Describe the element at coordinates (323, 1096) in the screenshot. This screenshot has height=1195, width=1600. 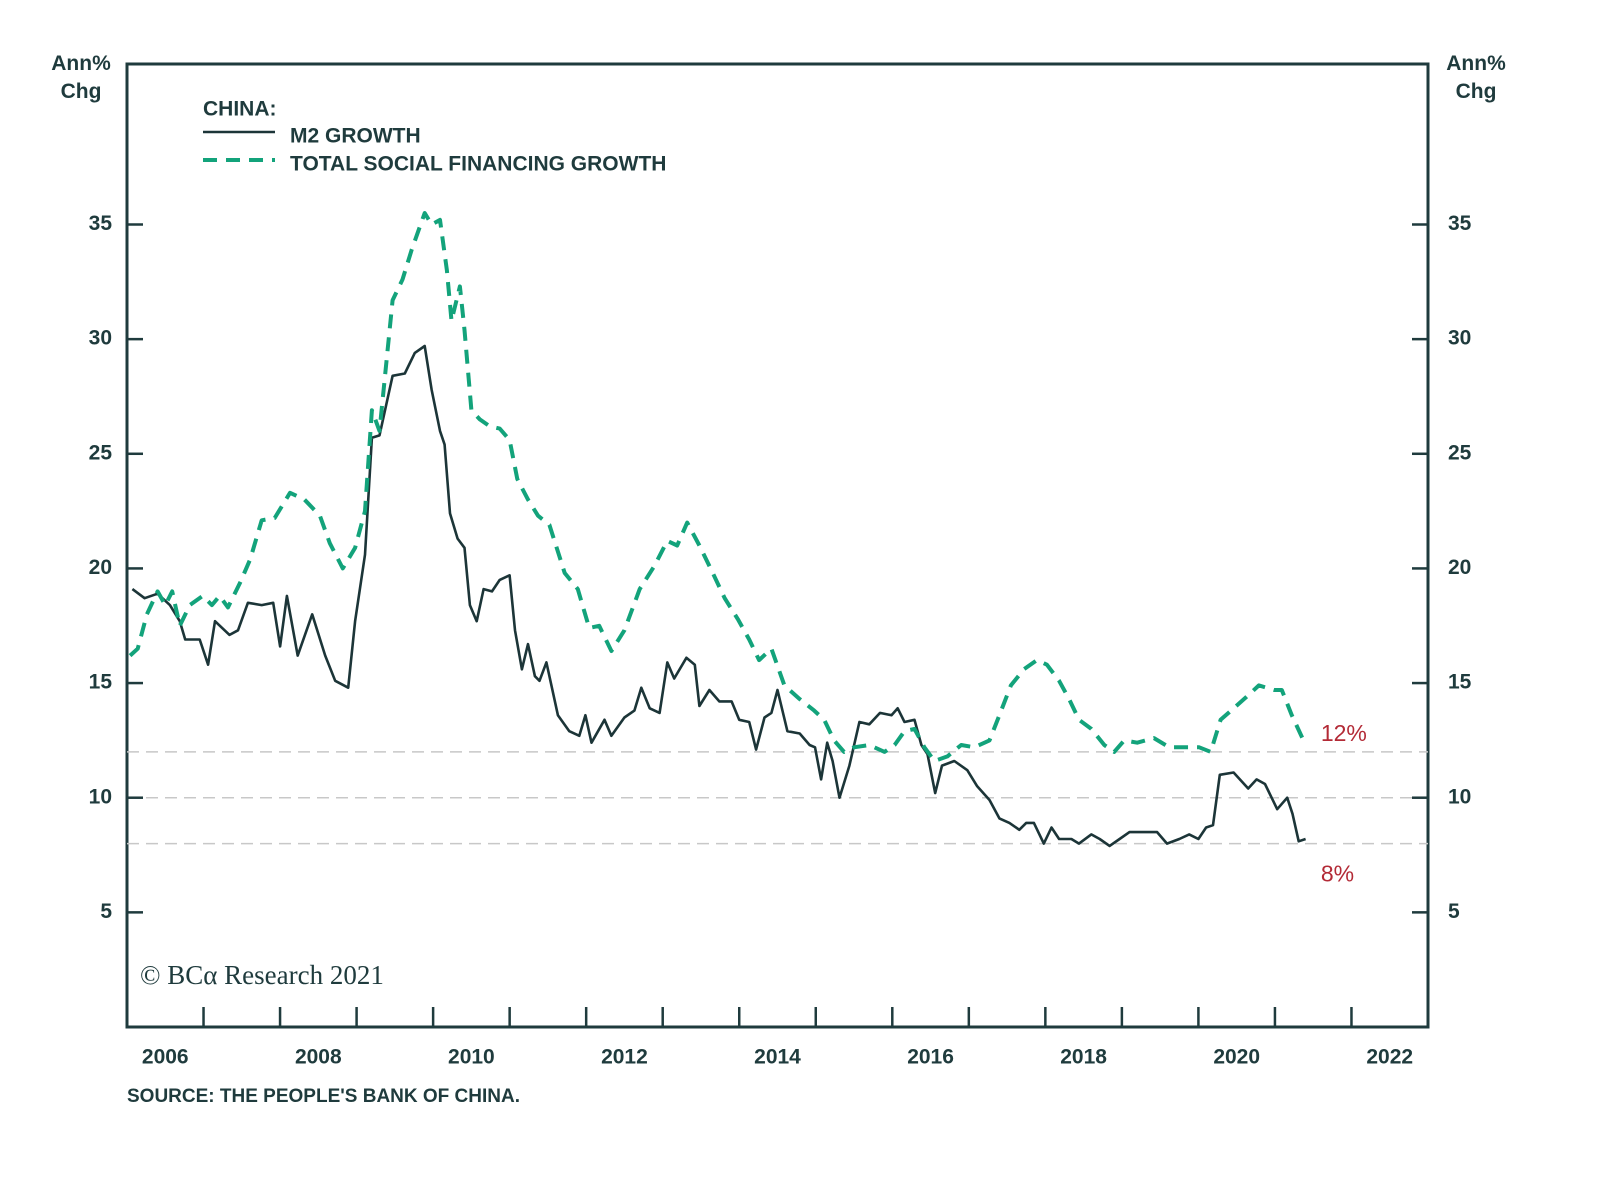
I see `source-note: SOURCE: THE PEOPLE'S BANK OF CHINA.` at that location.